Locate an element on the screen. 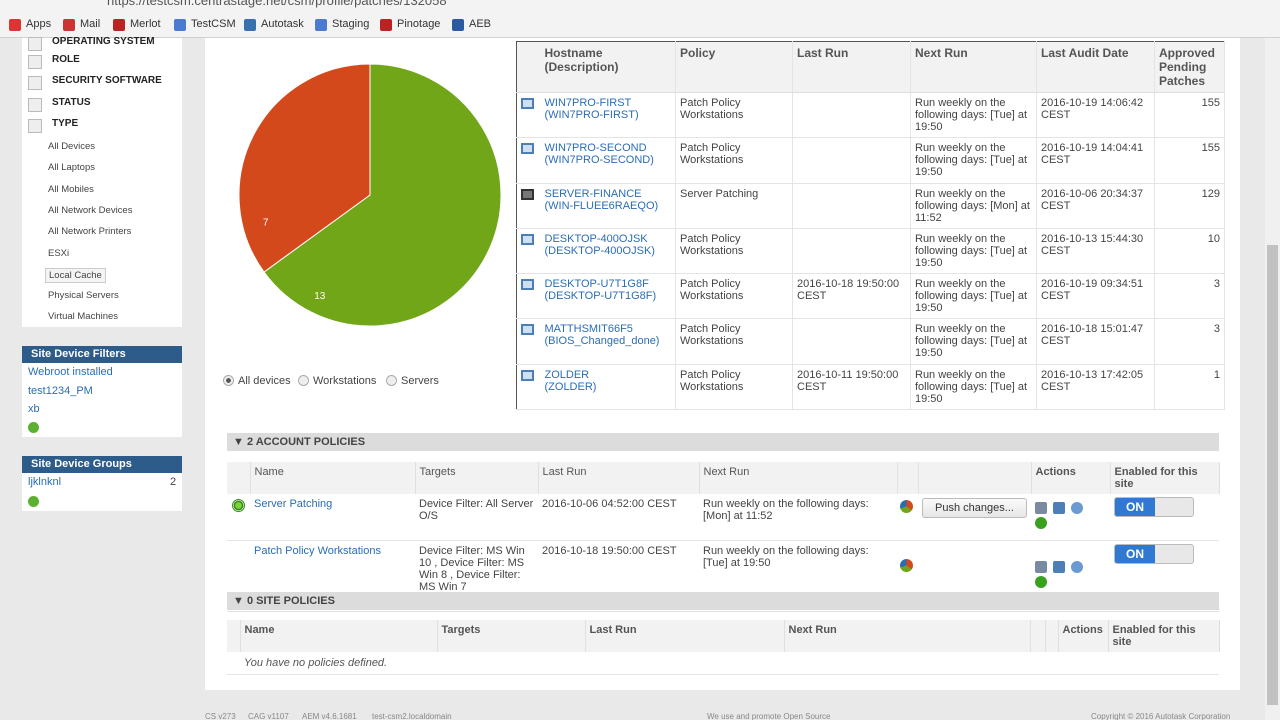 The height and width of the screenshot is (720, 1280). type-item: Physical Servers is located at coordinates (83, 296).